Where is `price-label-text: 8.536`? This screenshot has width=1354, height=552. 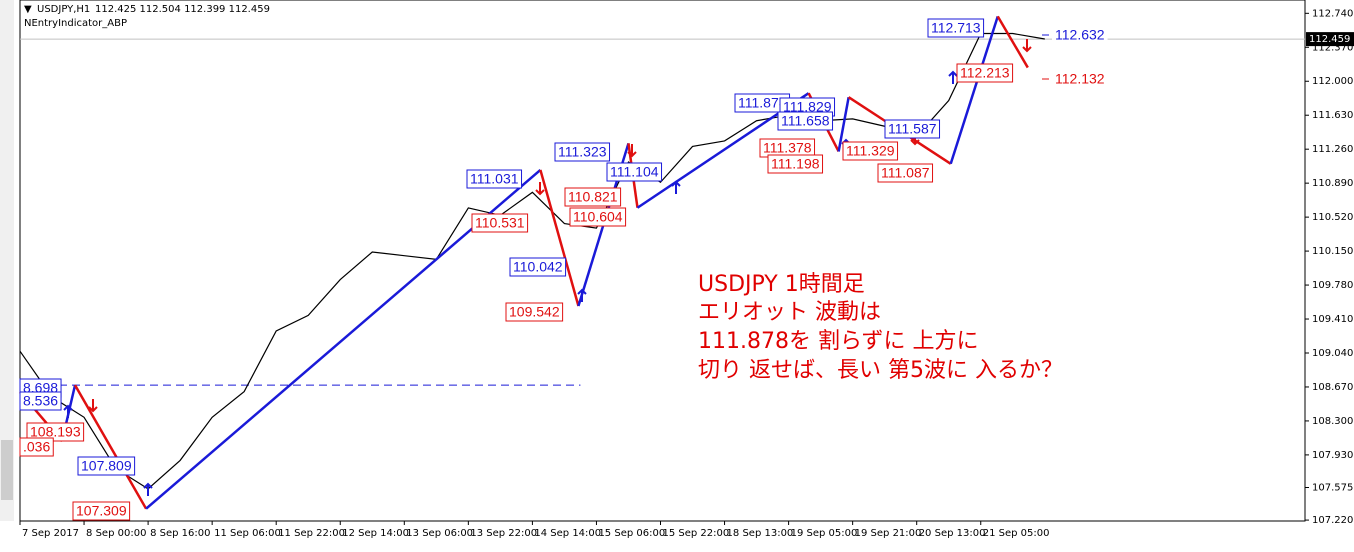
price-label-text: 8.536 is located at coordinates (40, 401).